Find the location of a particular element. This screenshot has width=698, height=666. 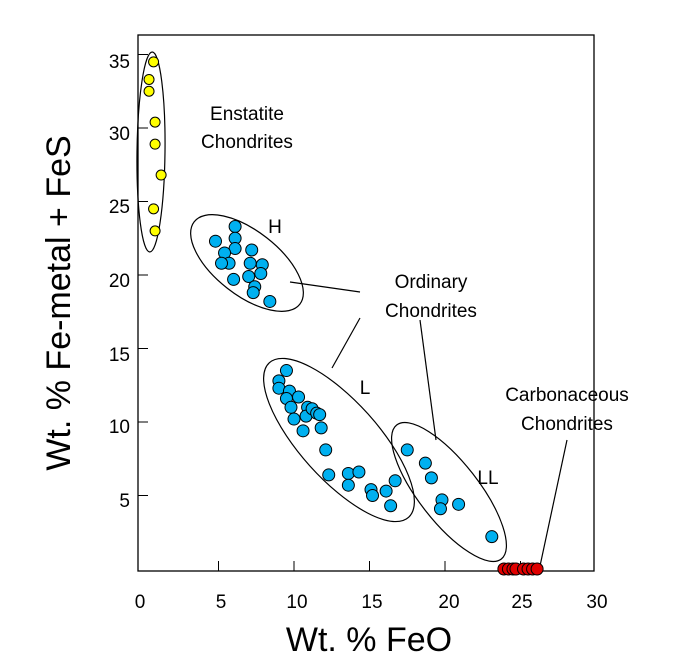

leader-line-carbonaceous is located at coordinates (553, 503).